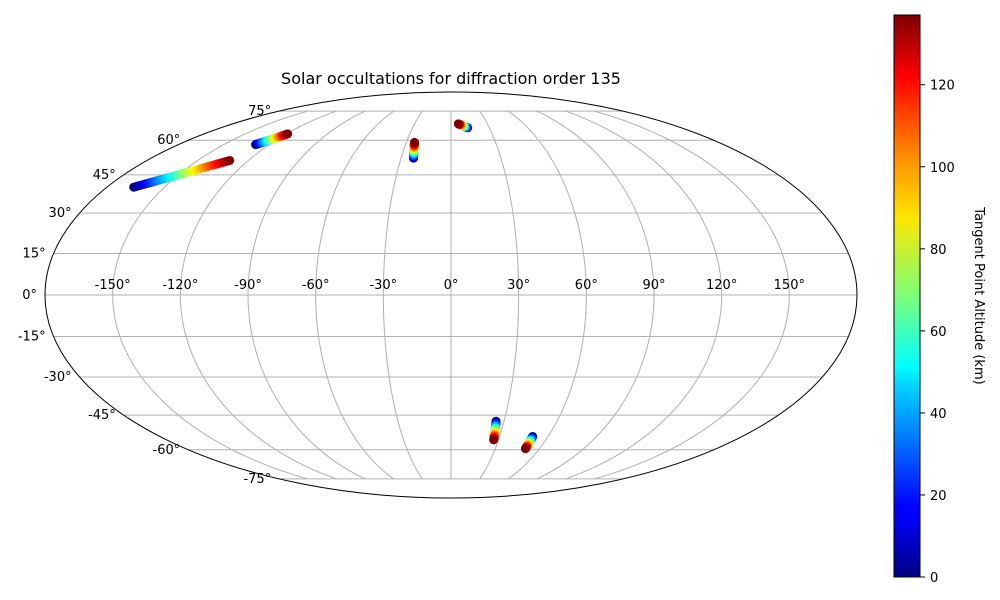 Image resolution: width=1000 pixels, height=600 pixels. I want to click on lat-tick-label: 75°, so click(259, 111).